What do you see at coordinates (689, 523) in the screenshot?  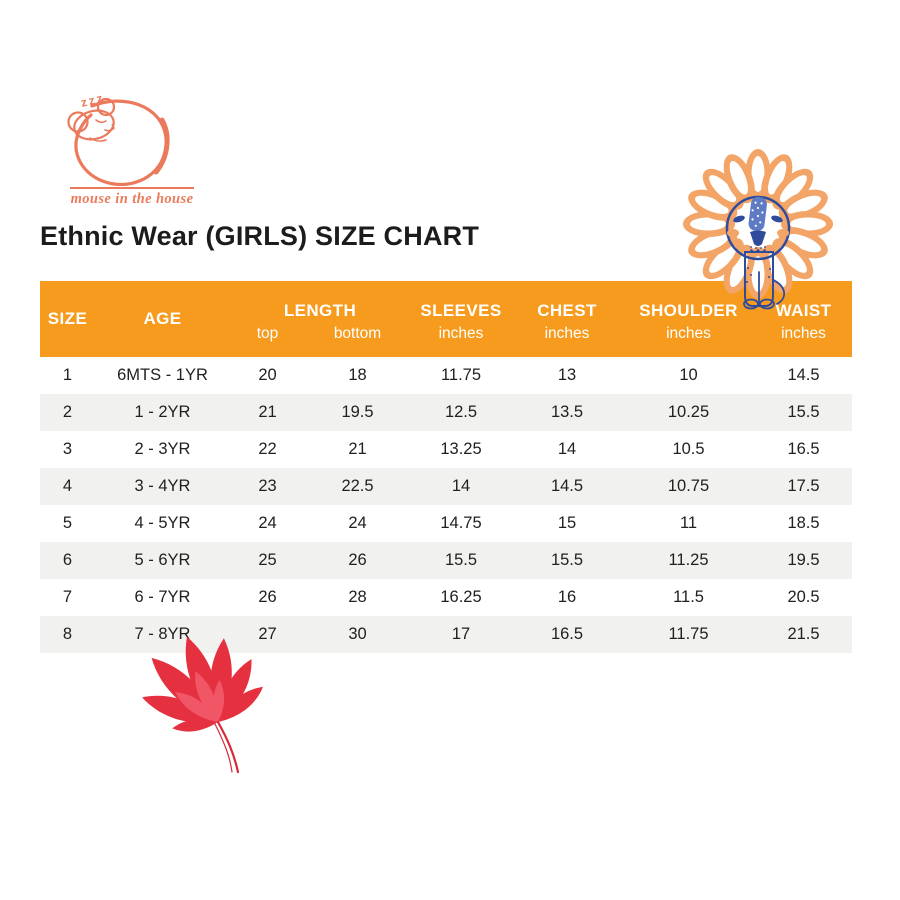 I see `cell-shoulder: 11` at bounding box center [689, 523].